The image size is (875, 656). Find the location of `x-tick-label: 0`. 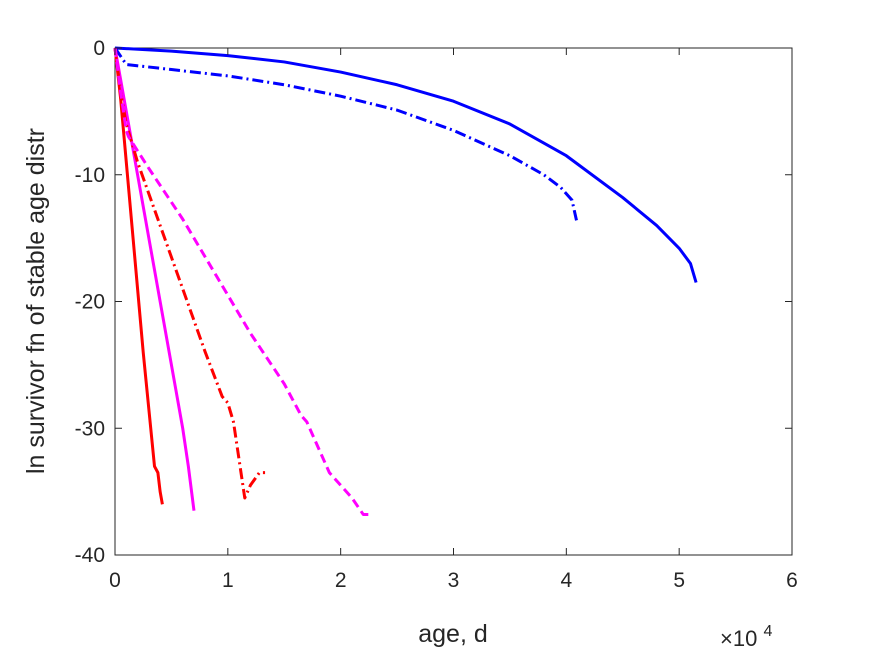

x-tick-label: 0 is located at coordinates (115, 580).